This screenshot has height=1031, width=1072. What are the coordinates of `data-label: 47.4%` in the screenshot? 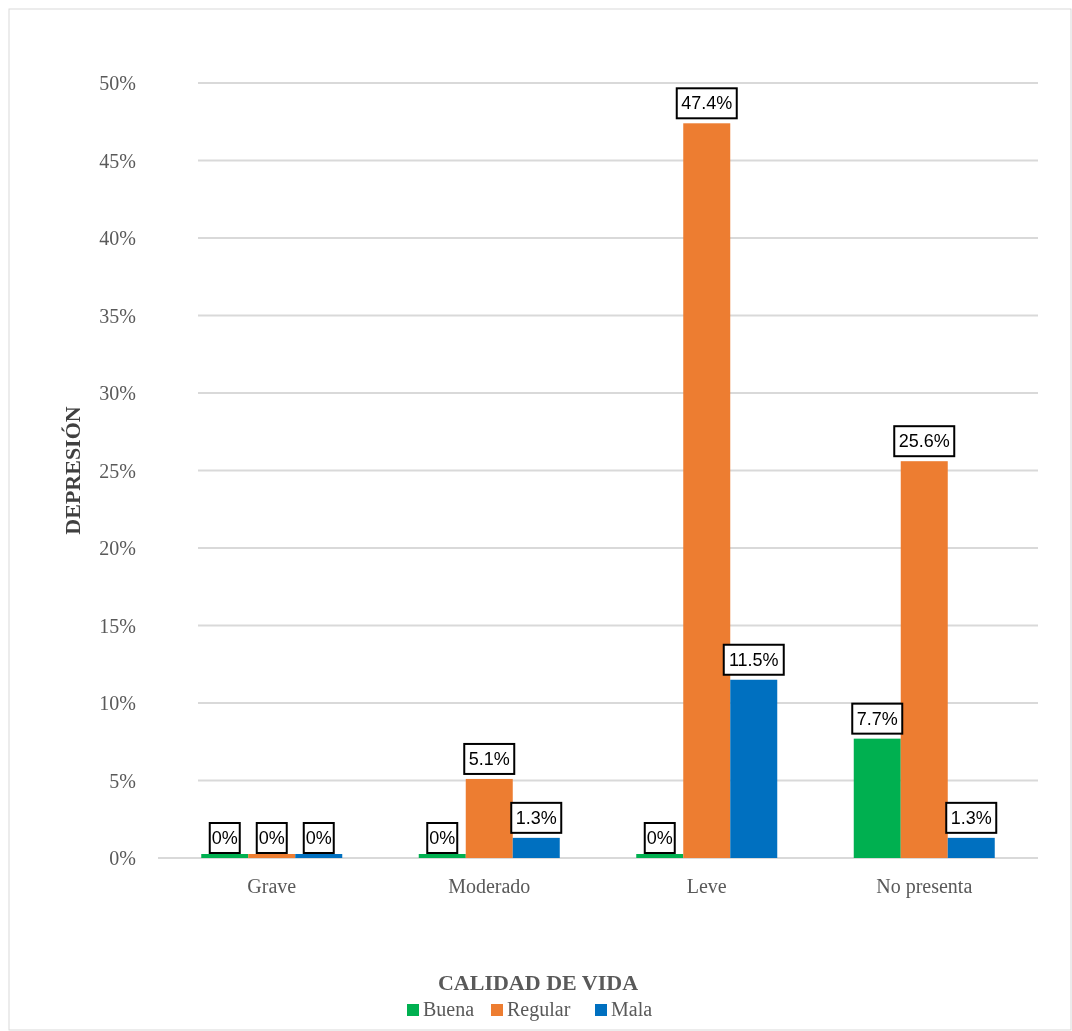 It's located at (707, 103).